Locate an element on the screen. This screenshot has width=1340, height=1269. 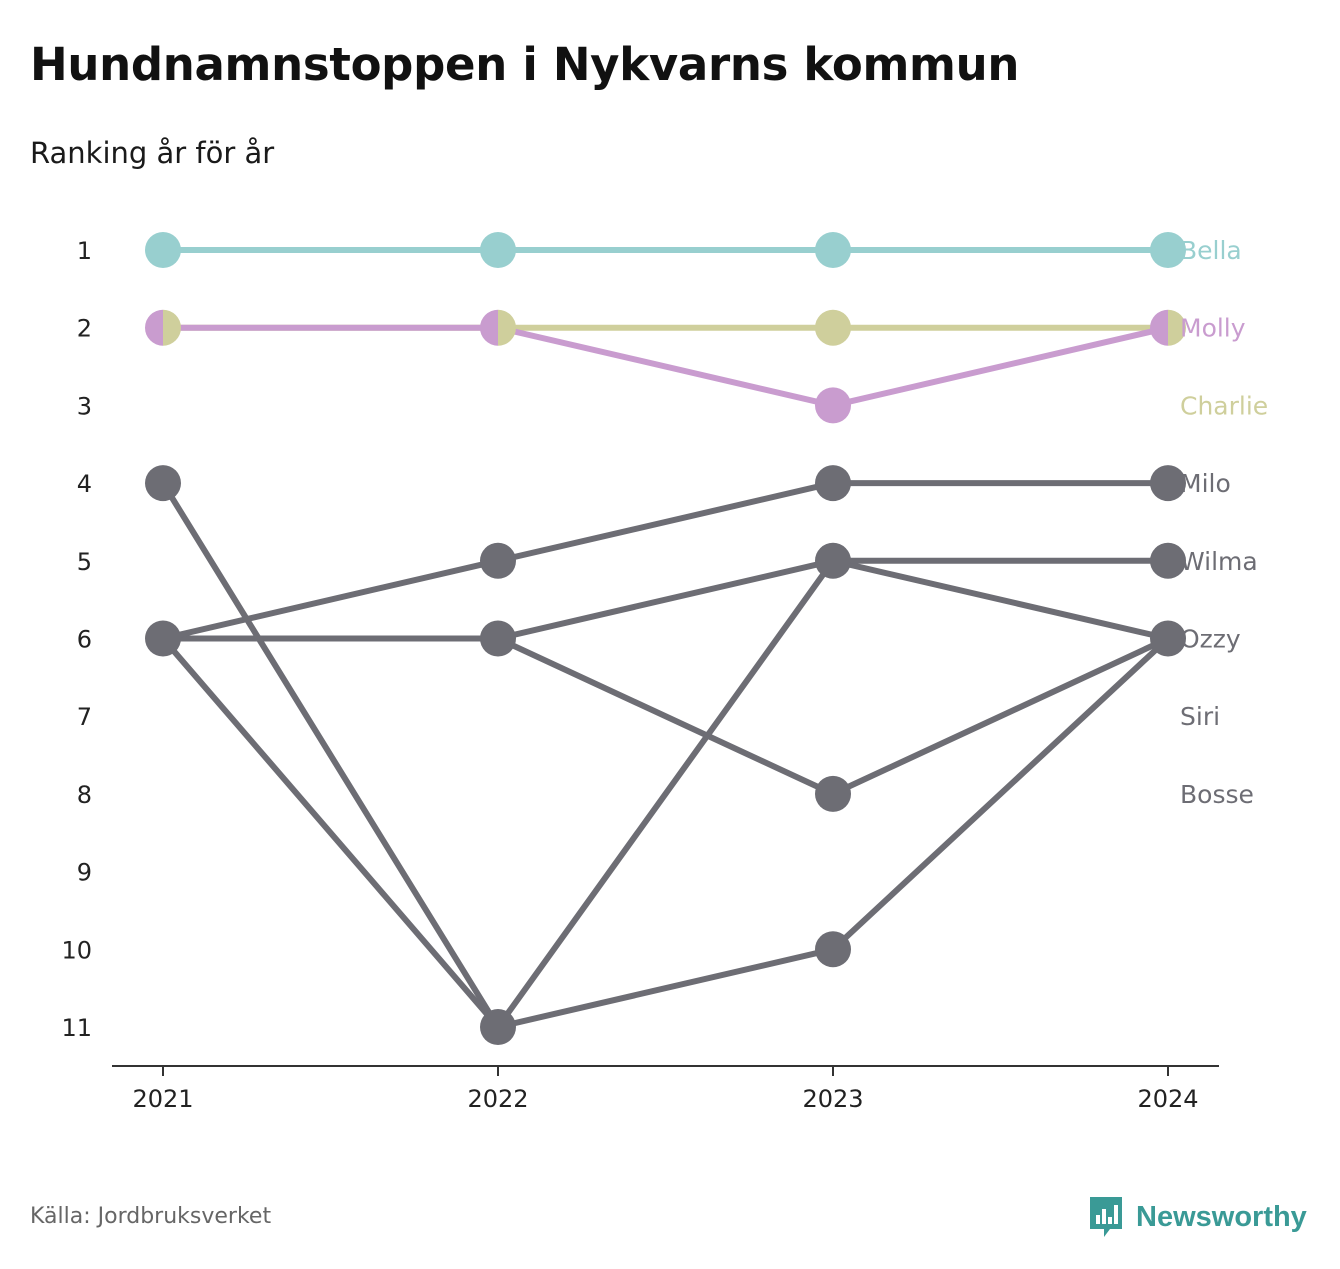
point-molly-charlie-2021 is located at coordinates (163, 327).